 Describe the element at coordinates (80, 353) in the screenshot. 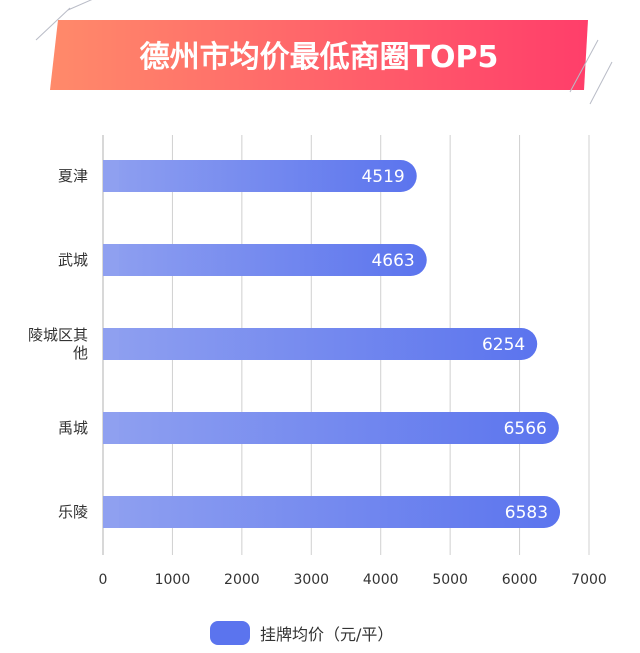

I see `category-label: 他` at that location.